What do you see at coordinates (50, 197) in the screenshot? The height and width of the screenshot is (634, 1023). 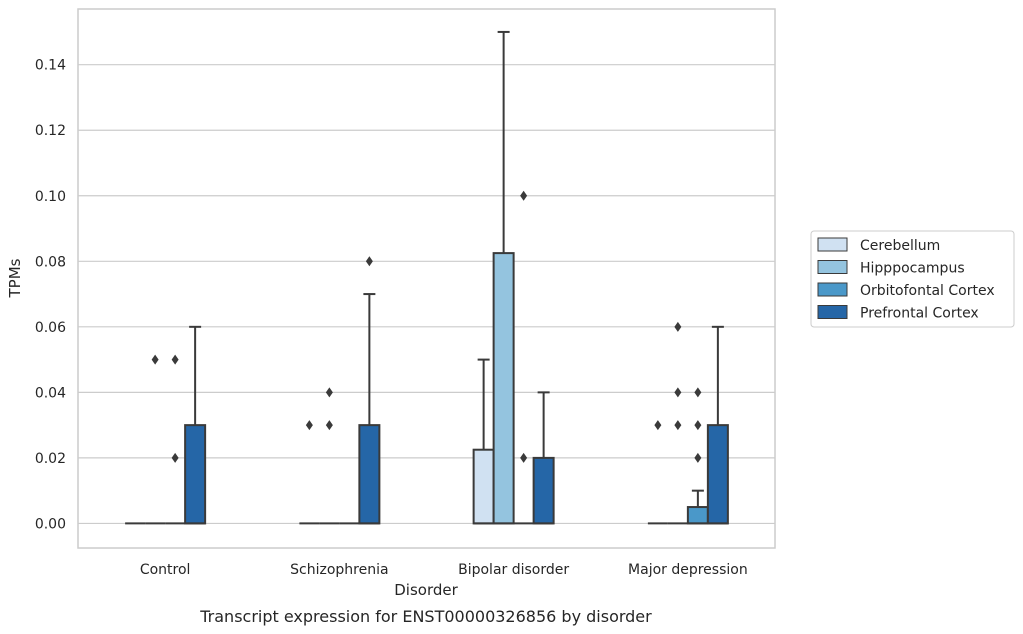 I see `y-tick-label: 0.10` at bounding box center [50, 197].